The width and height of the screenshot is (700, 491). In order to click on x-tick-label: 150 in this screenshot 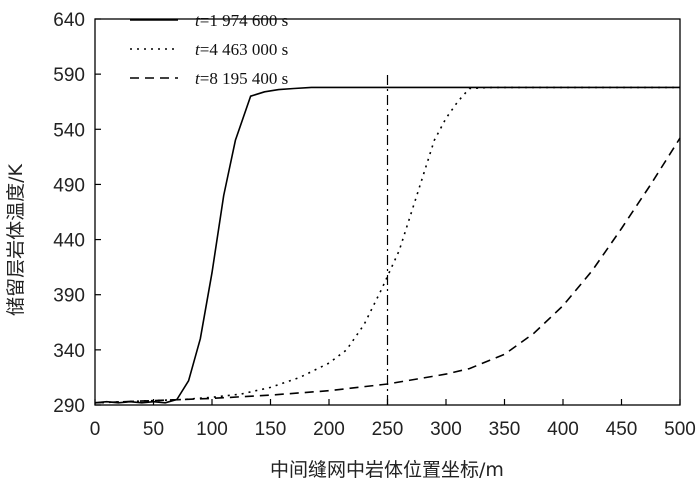, I will do `click(271, 429)`.